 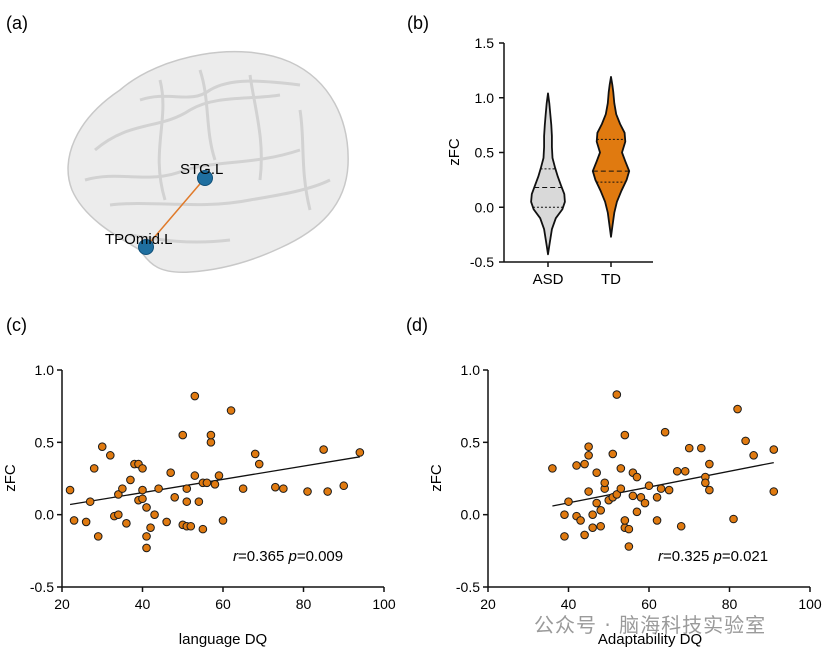 What do you see at coordinates (384, 604) in the screenshot?
I see `scatter-c-xtick-label: 100` at bounding box center [384, 604].